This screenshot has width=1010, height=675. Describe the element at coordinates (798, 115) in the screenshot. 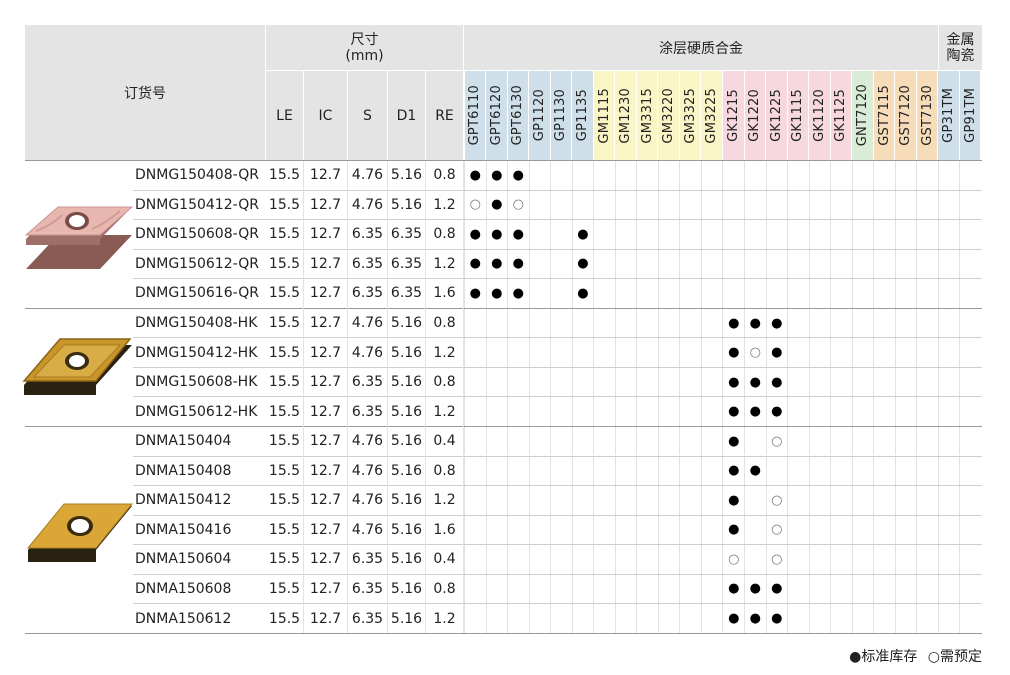

I see `grade-header-gk1115: GK1115` at that location.